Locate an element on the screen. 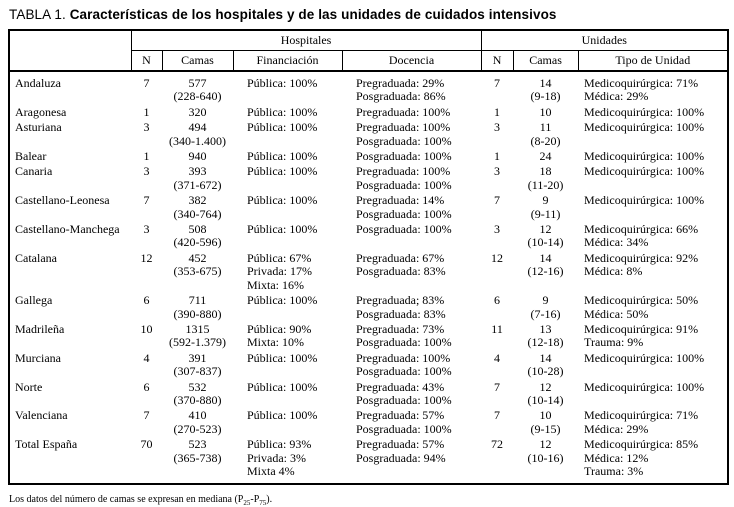  unit-beds-line: (7-16) is located at coordinates (545, 313).